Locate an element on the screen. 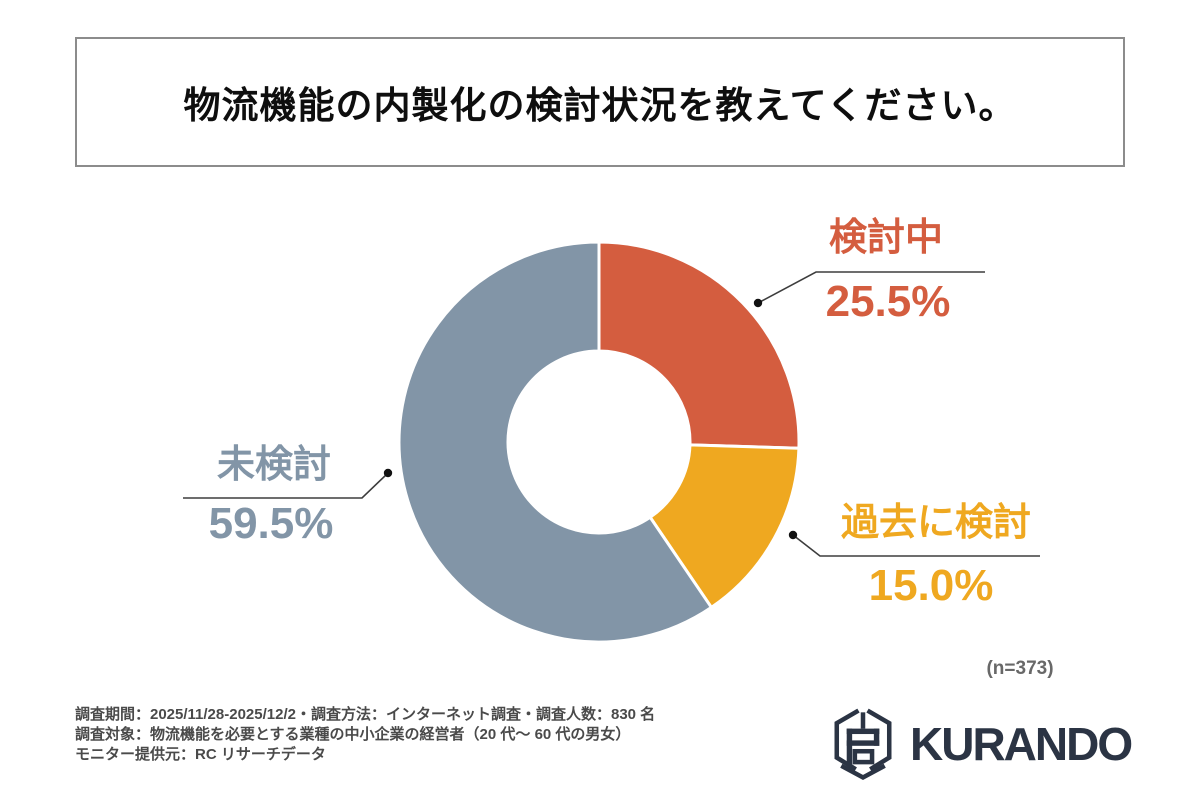  brand-logo: KURANDO is located at coordinates (981, 744).